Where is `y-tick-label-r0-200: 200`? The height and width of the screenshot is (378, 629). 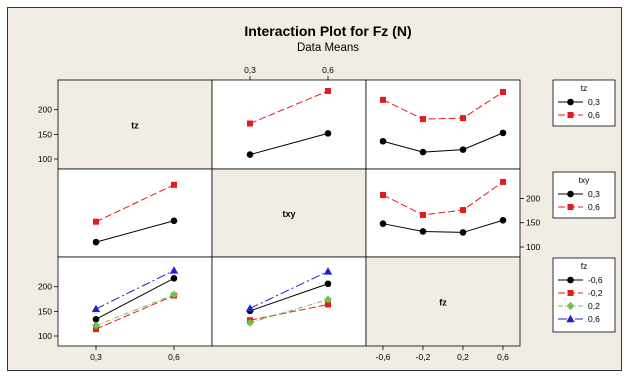 y-tick-label-r0-200: 200 is located at coordinates (45, 110).